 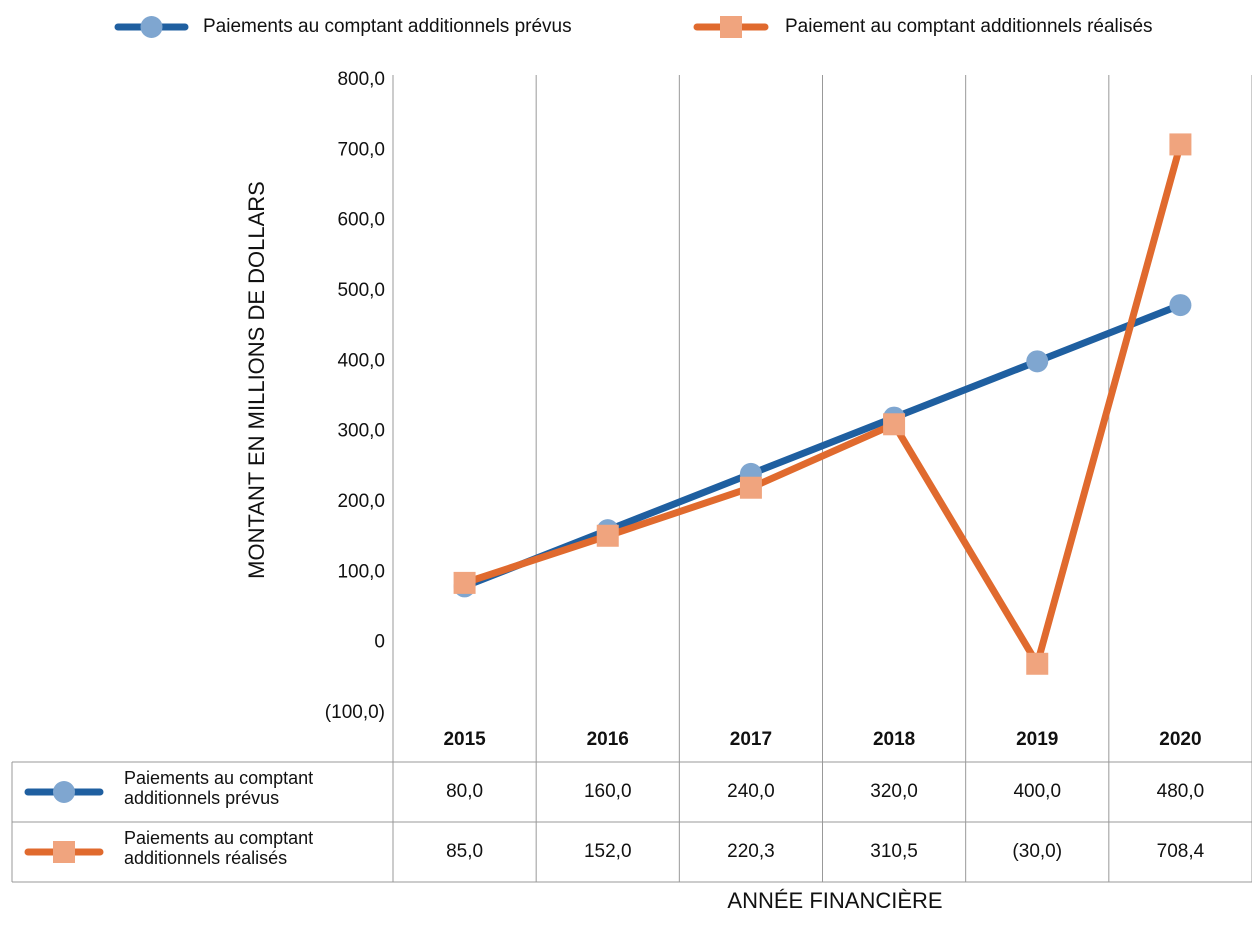 What do you see at coordinates (361, 431) in the screenshot?
I see `y-tick-label: 300,0` at bounding box center [361, 431].